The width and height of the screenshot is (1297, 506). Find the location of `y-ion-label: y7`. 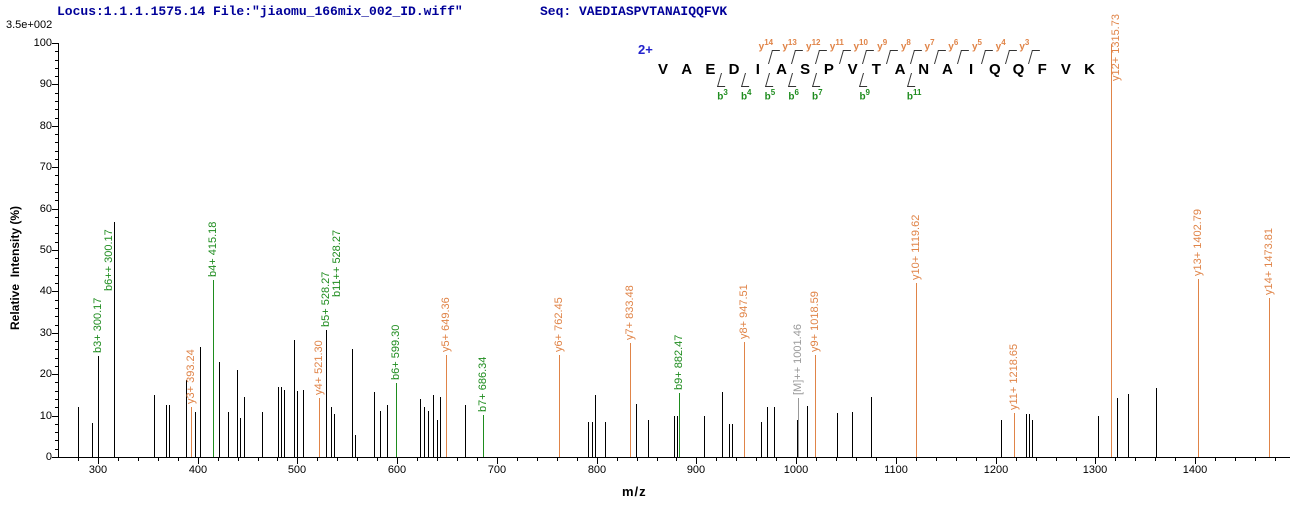

y-ion-label: y7 is located at coordinates (929, 45).